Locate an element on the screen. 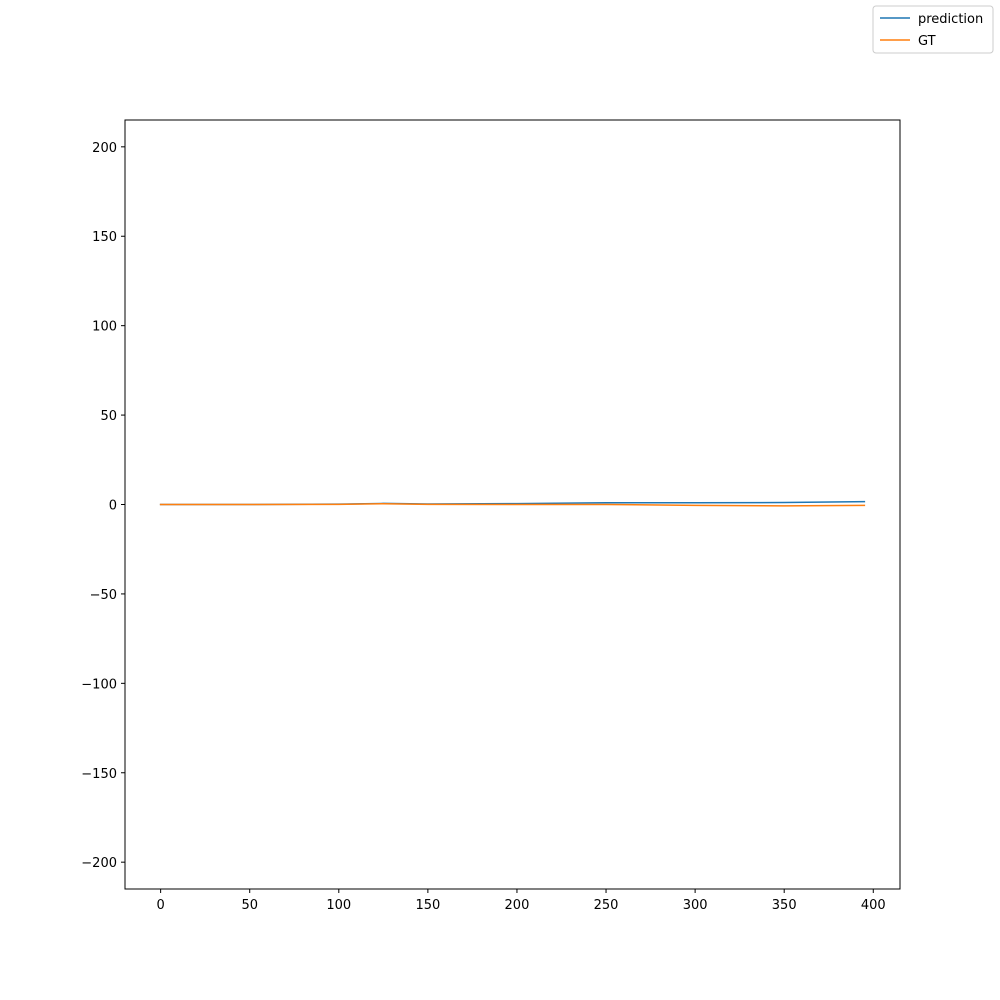 The width and height of the screenshot is (1000, 1000). x-tick-label: 200 is located at coordinates (517, 905).